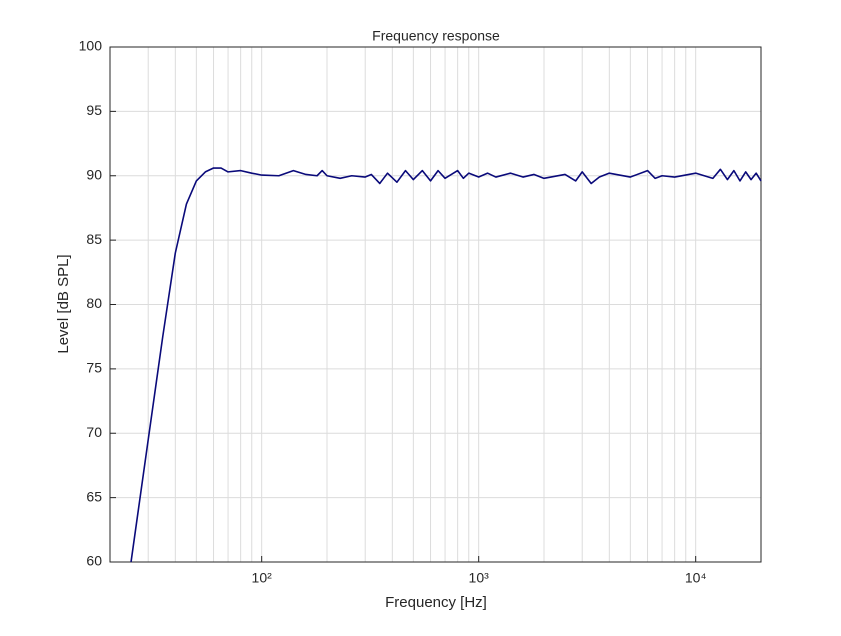 The height and width of the screenshot is (636, 841). I want to click on y-tick-label: 70, so click(94, 432).